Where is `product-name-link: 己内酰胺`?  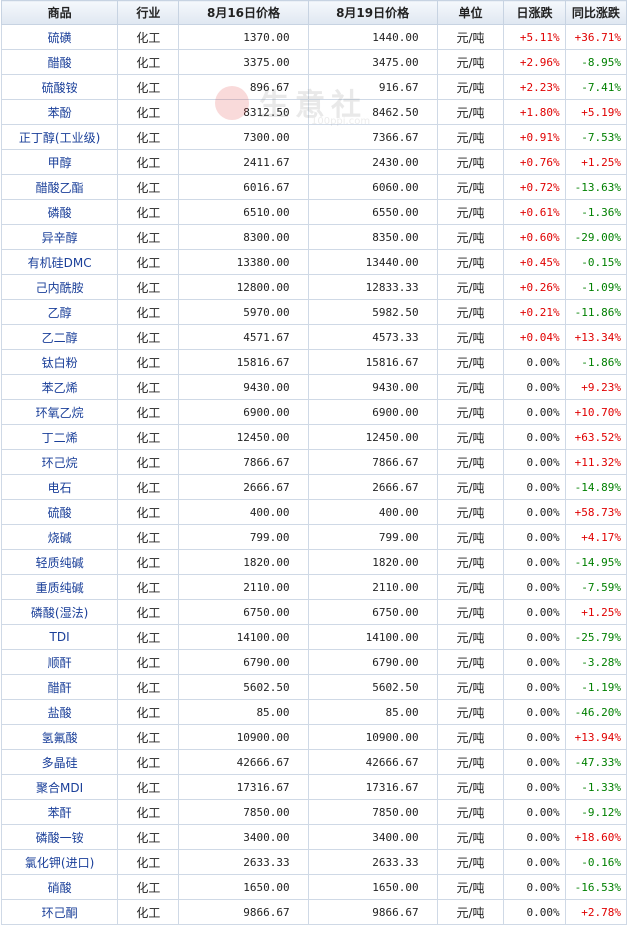 product-name-link: 己内酰胺 is located at coordinates (59, 287).